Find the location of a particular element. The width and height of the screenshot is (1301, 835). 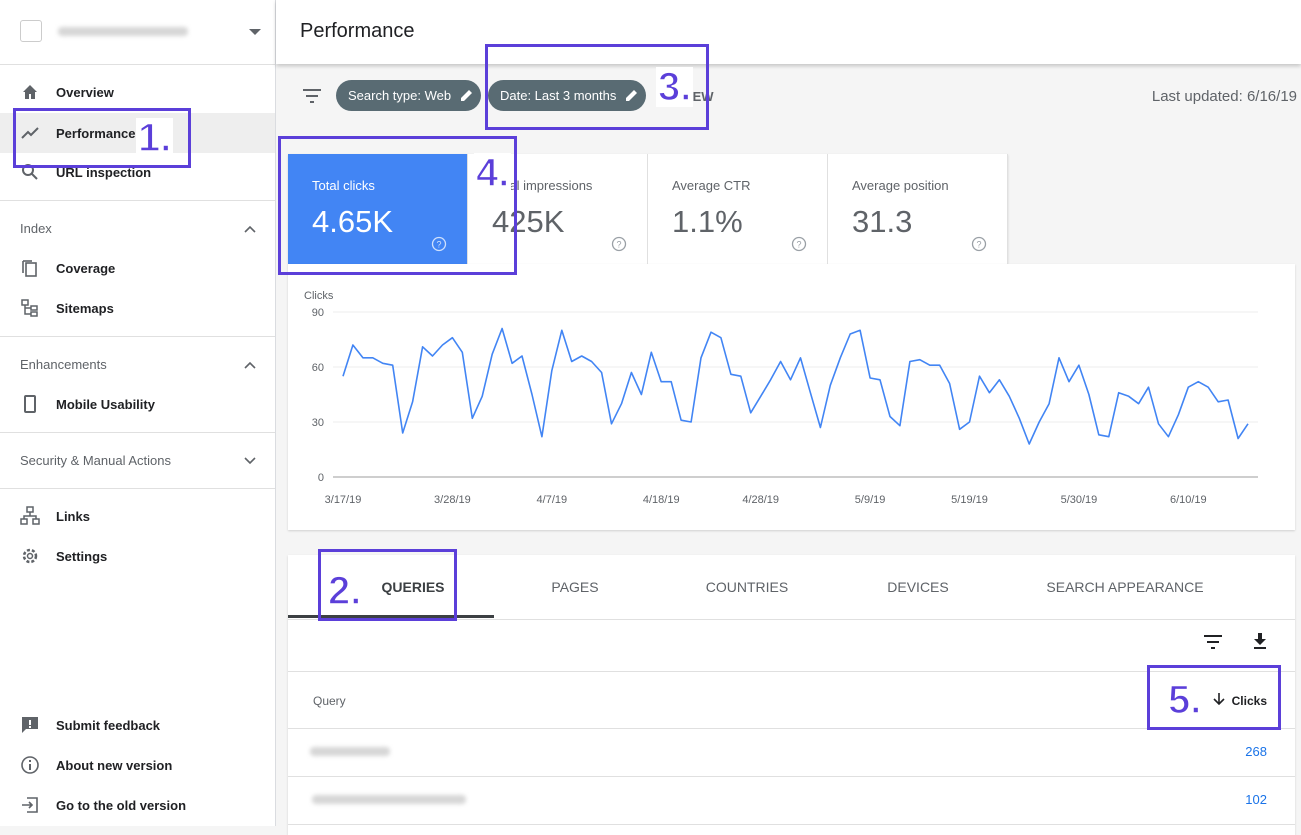

site-logo is located at coordinates (31, 31).